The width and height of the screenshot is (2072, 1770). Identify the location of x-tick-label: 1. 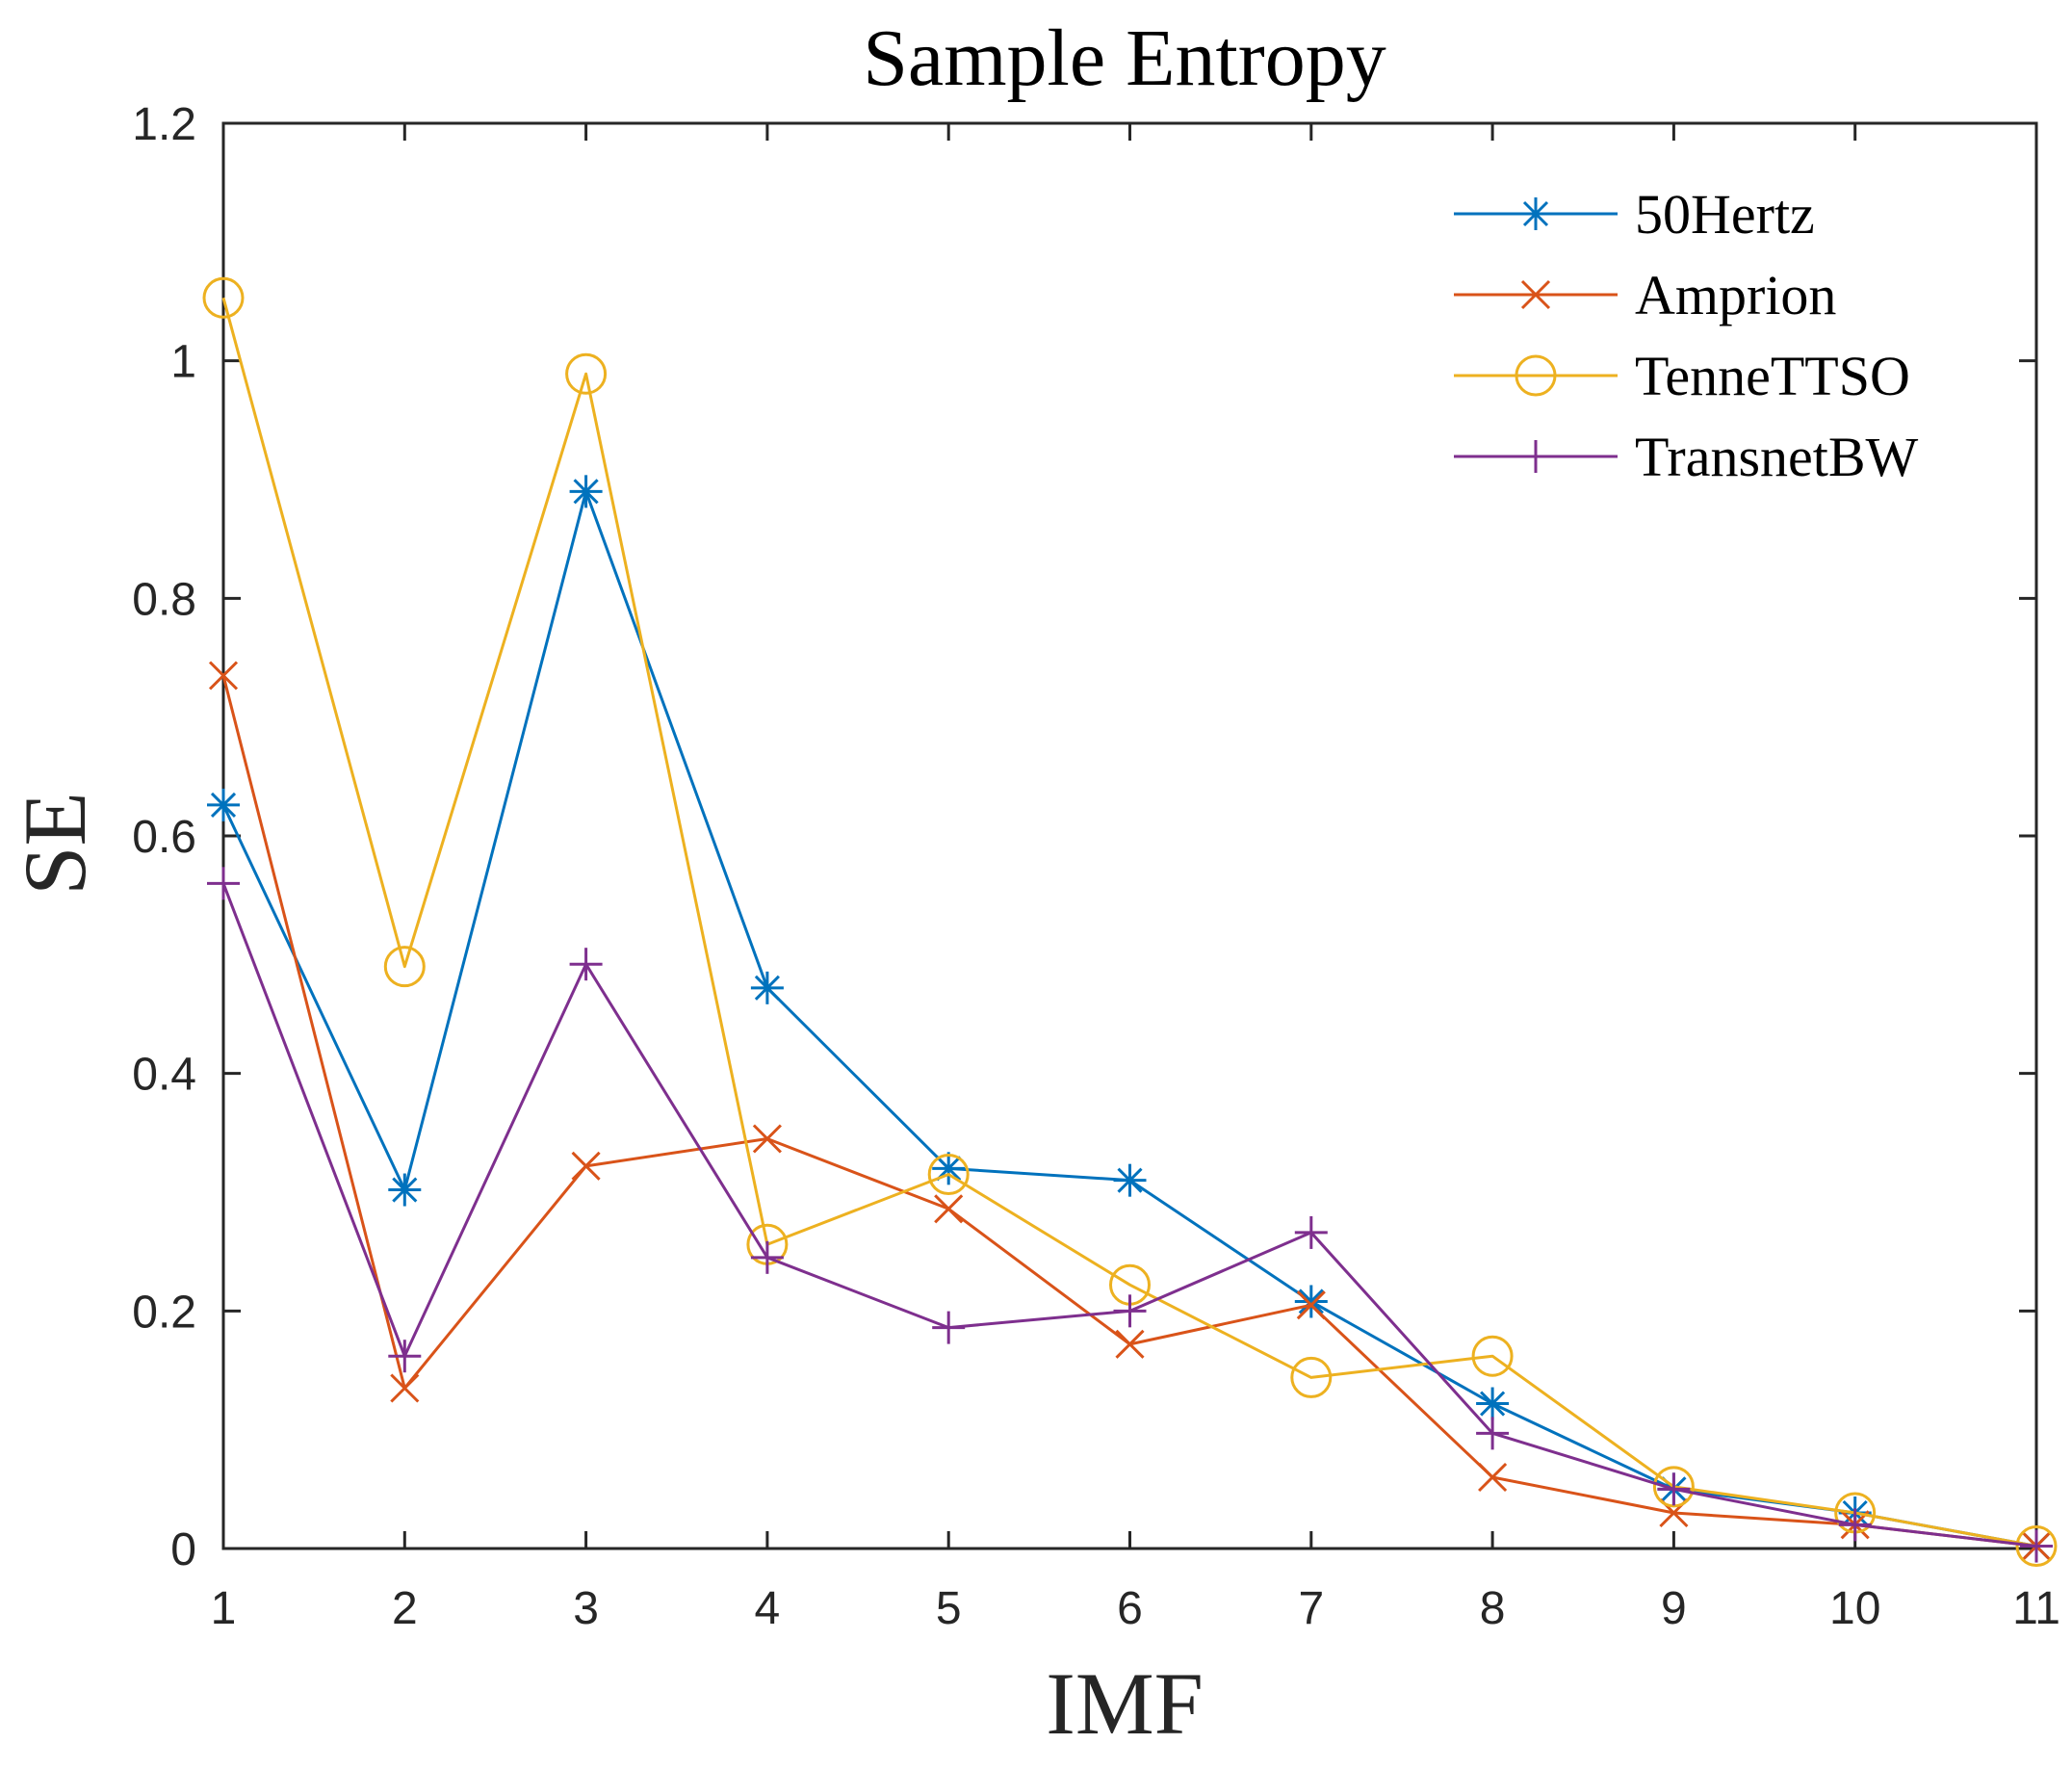
(224, 1608).